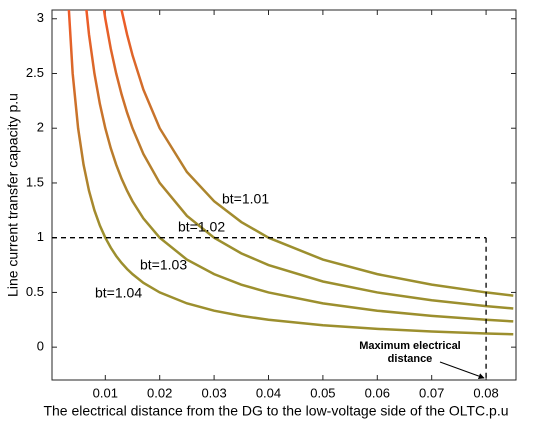  Describe the element at coordinates (35, 291) in the screenshot. I see `y-tick-label: 0.5` at that location.